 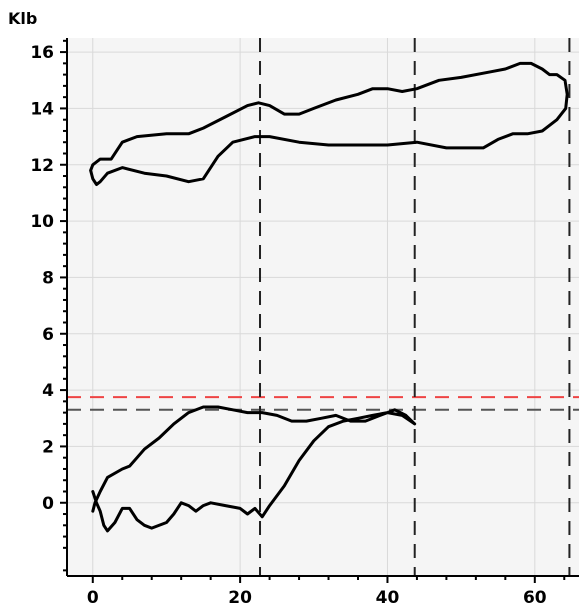 What do you see at coordinates (48, 391) in the screenshot?
I see `y-tick-label: 4` at bounding box center [48, 391].